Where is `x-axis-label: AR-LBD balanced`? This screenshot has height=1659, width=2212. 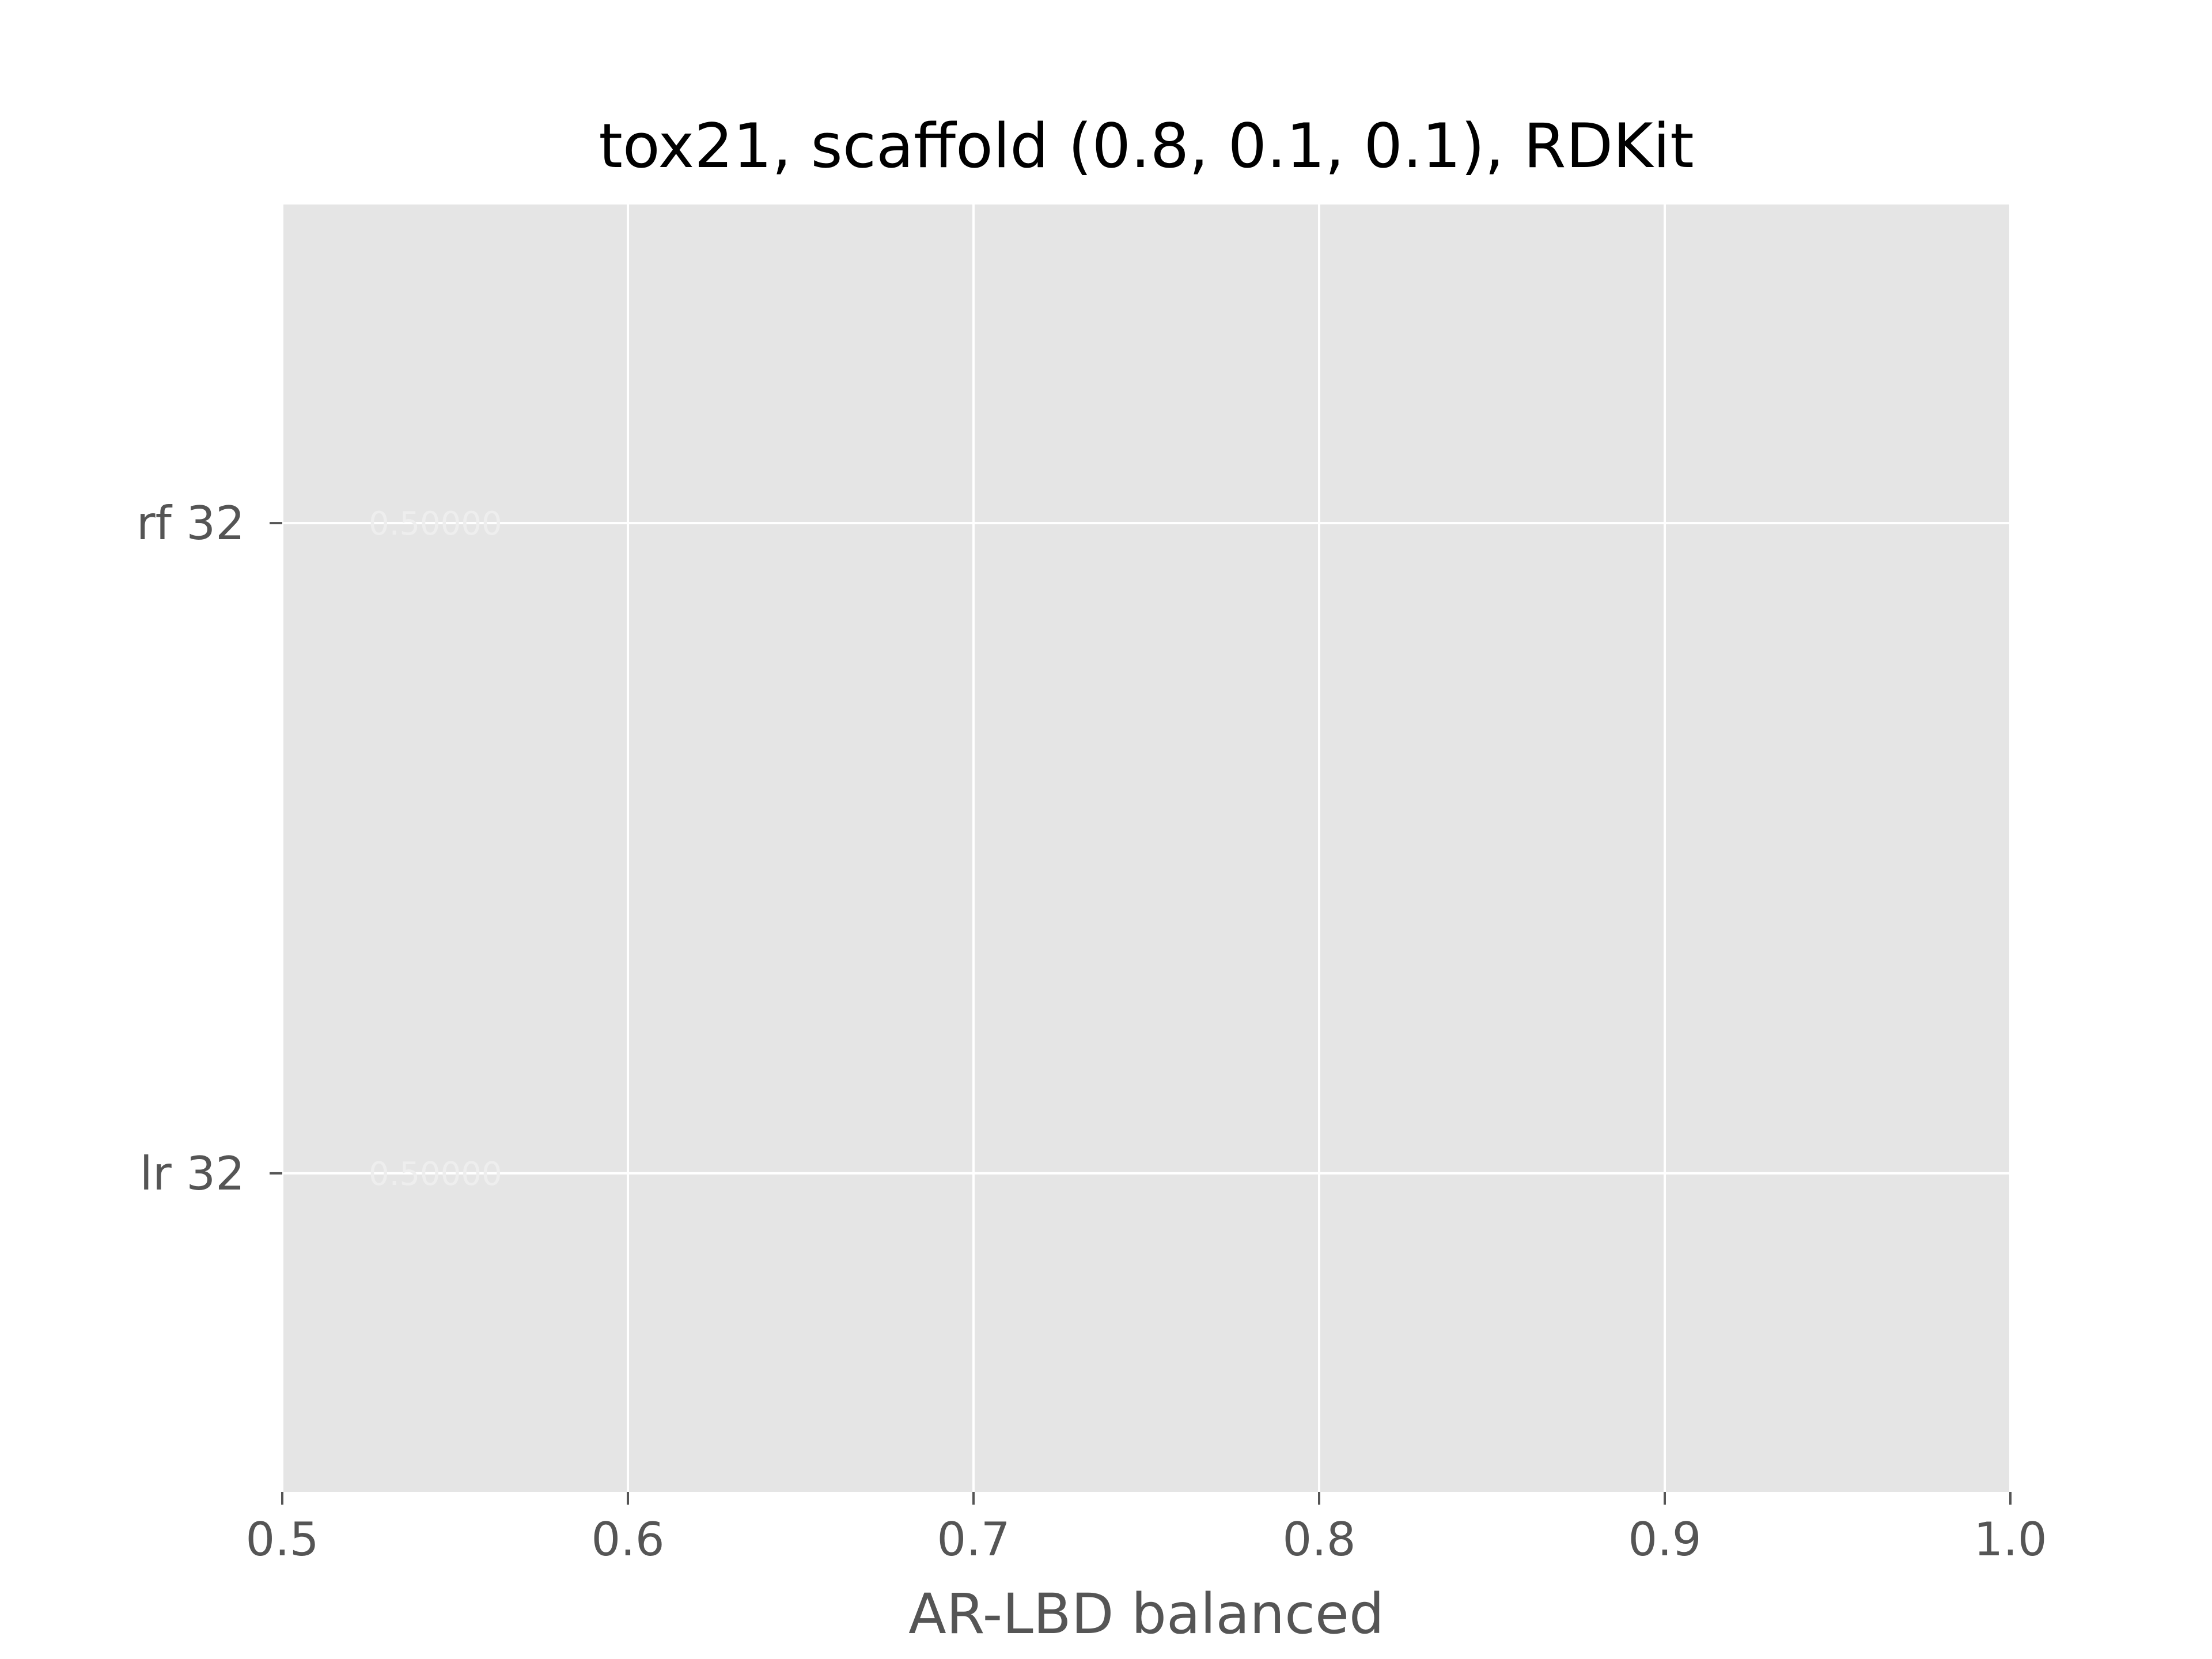 x-axis-label: AR-LBD balanced is located at coordinates (1146, 1614).